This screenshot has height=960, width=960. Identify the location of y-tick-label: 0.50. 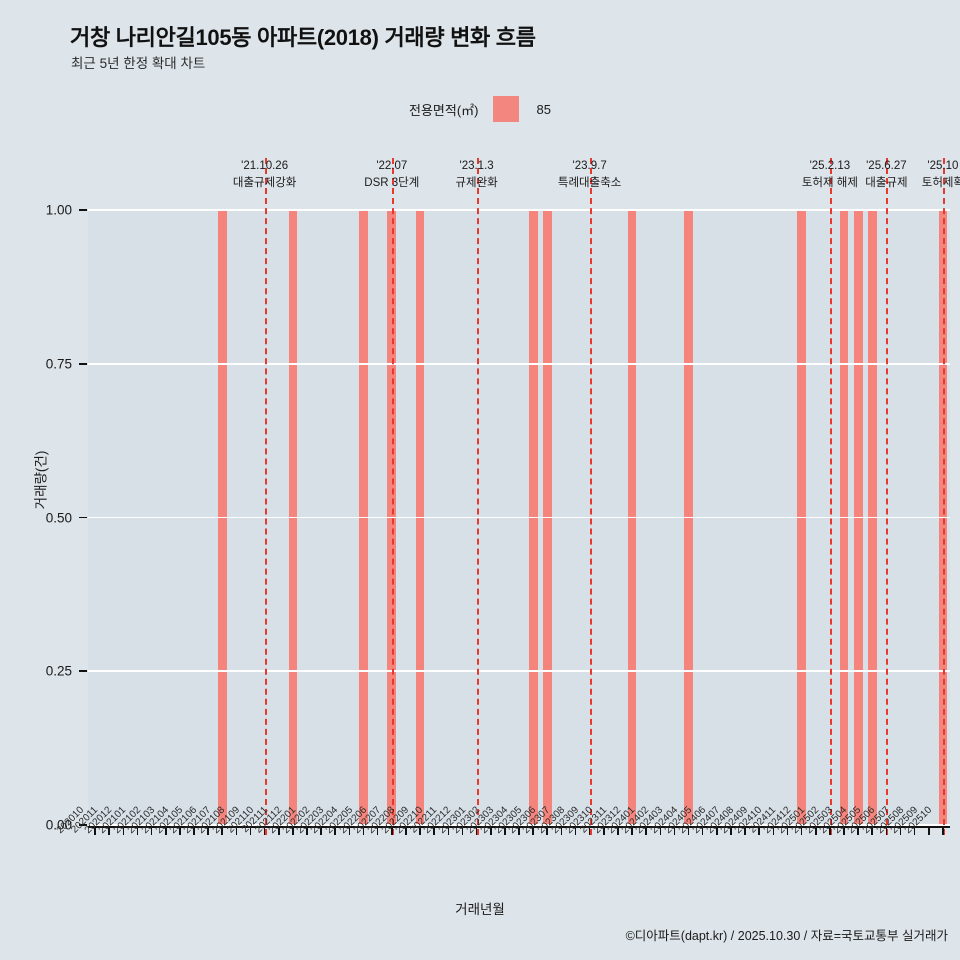
(58, 517).